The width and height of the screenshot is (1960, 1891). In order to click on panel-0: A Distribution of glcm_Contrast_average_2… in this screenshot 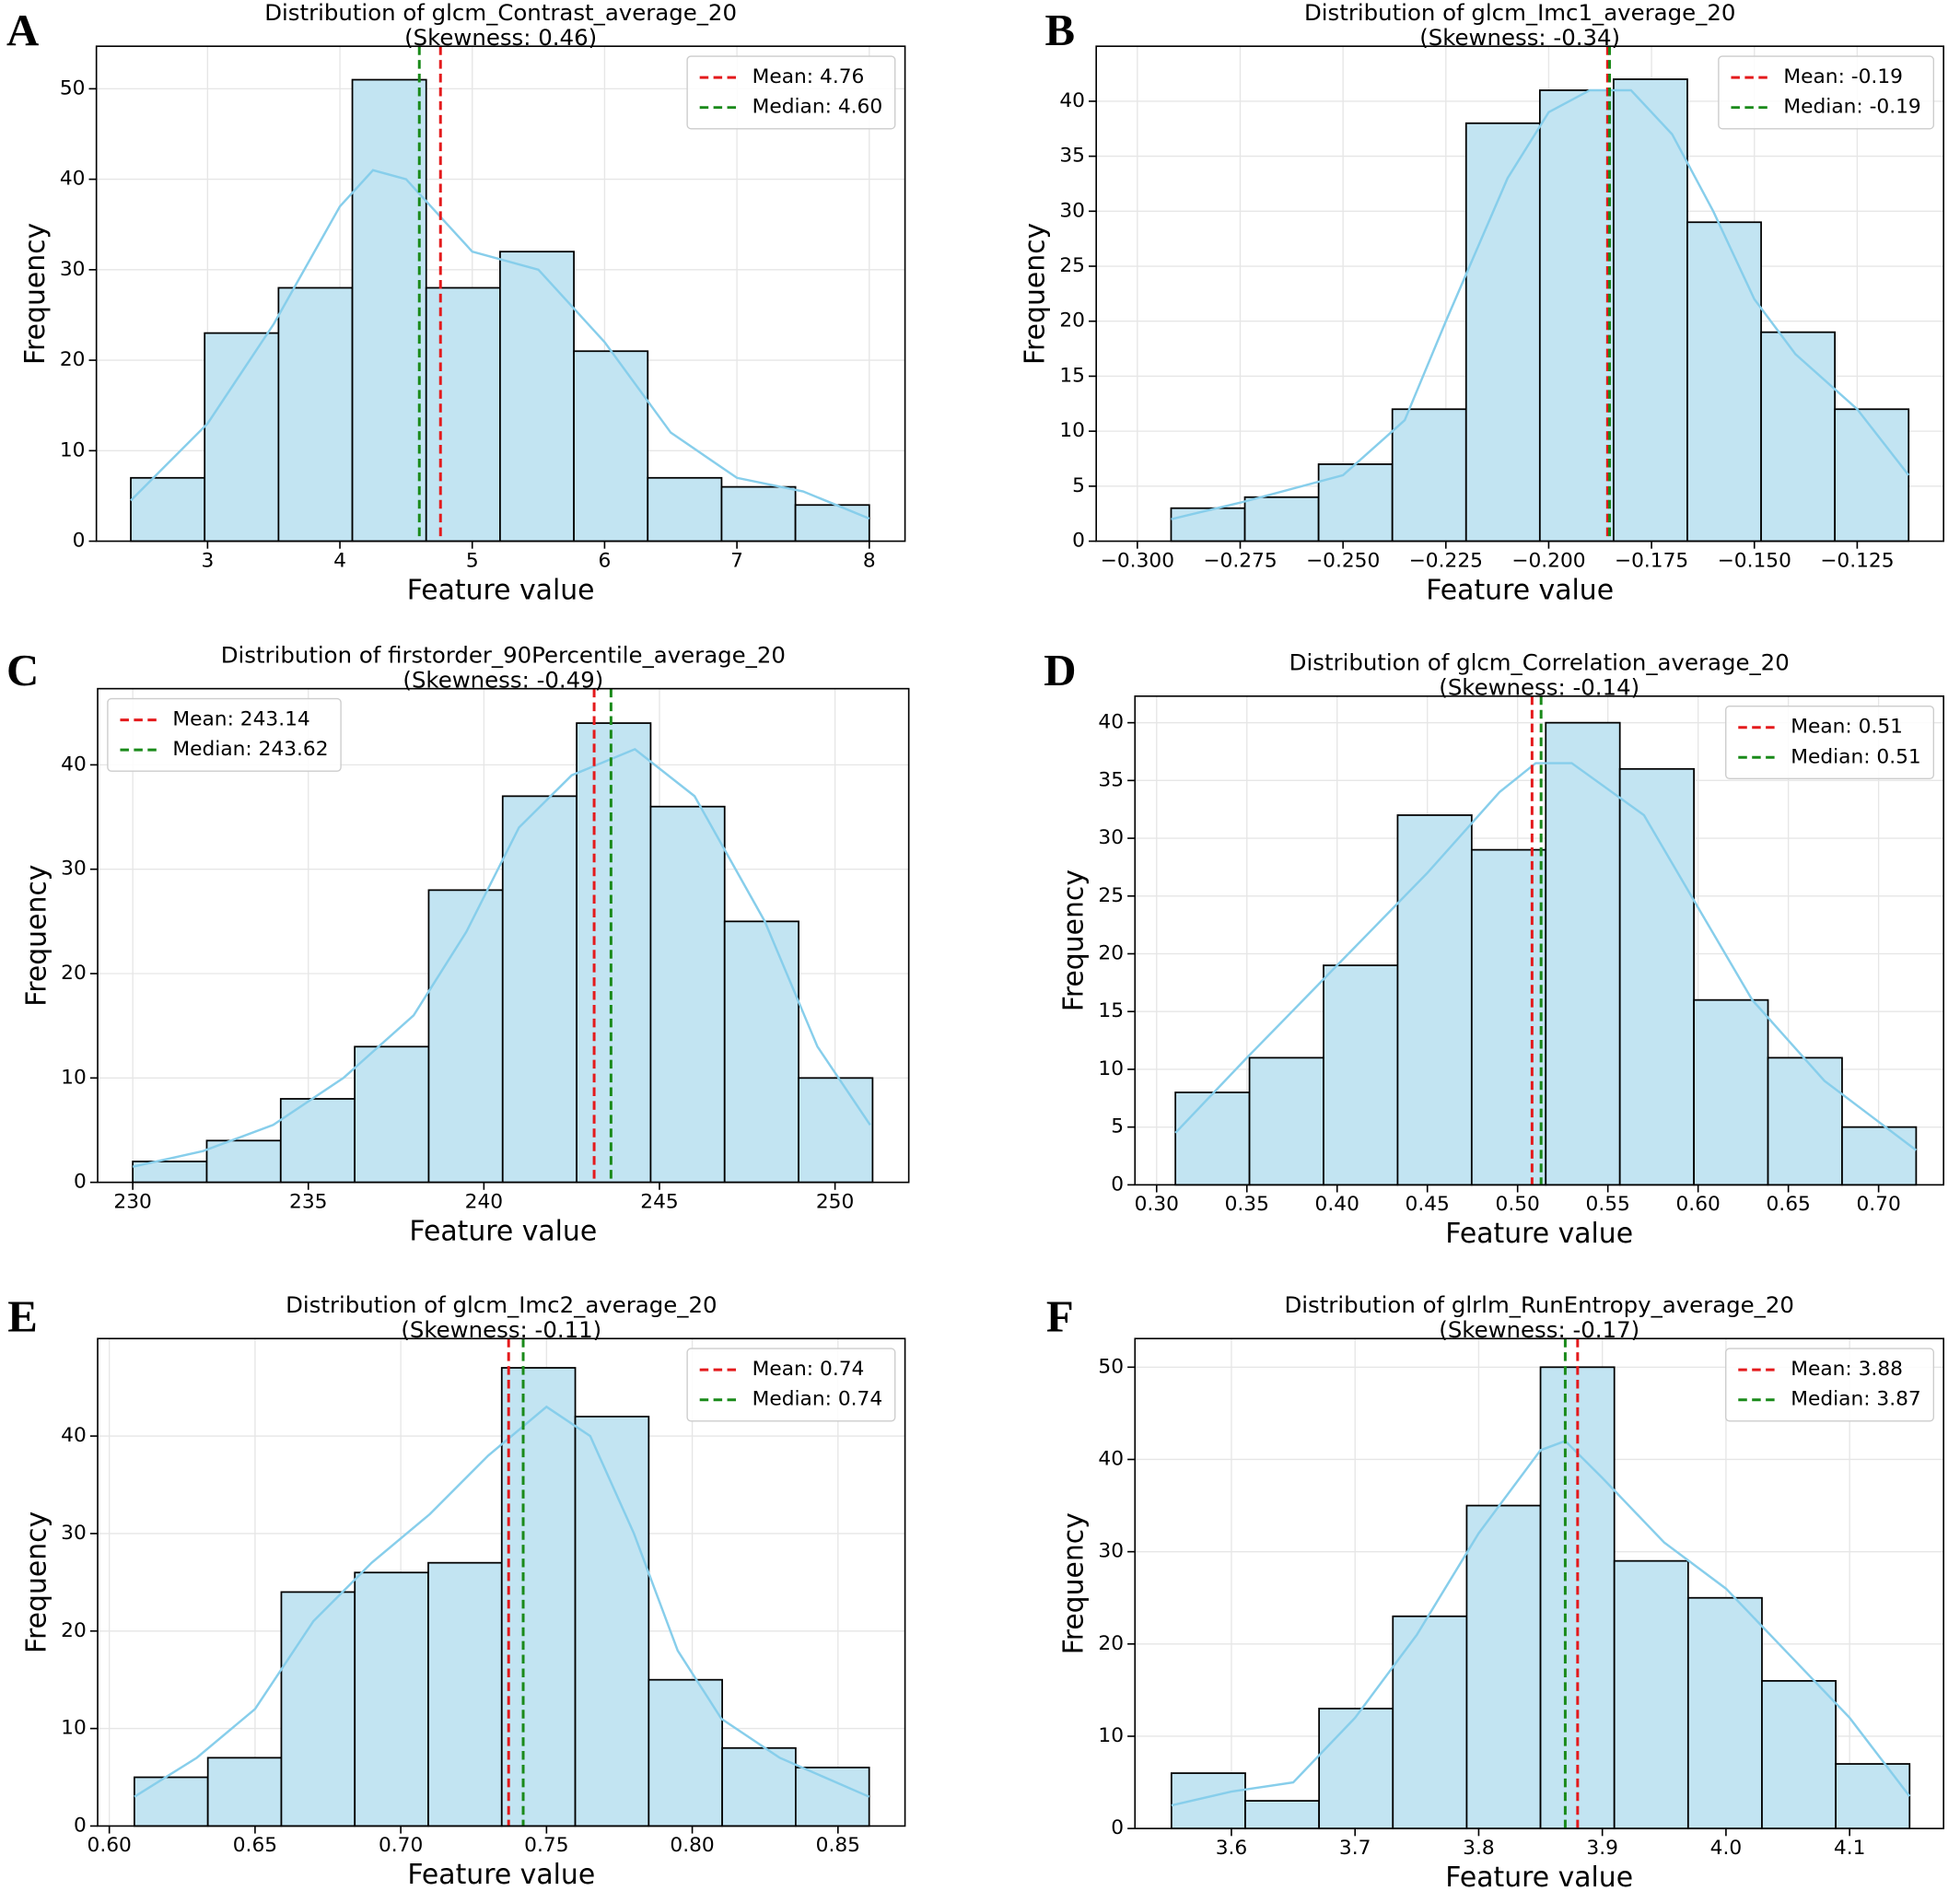, I will do `click(456, 303)`.